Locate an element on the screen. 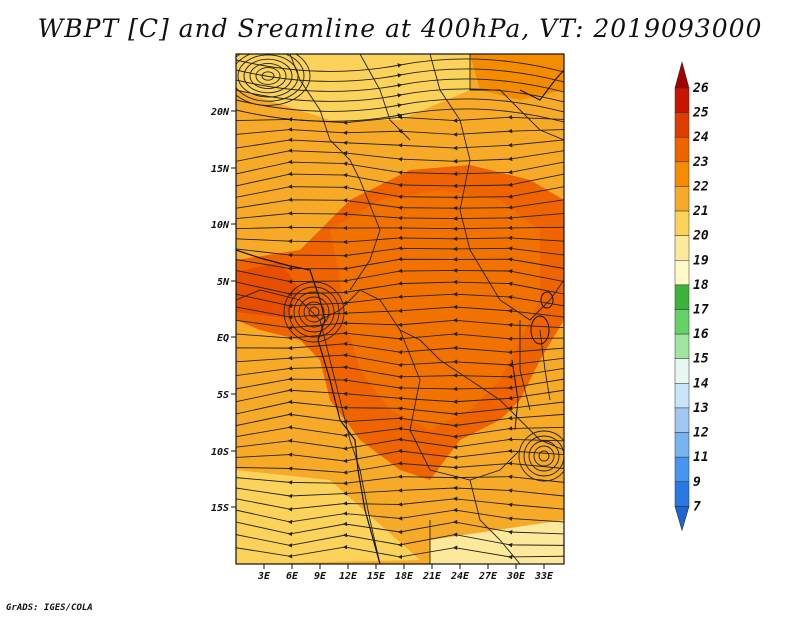 This screenshot has height=618, width=800. lon-label: 9E is located at coordinates (320, 576).